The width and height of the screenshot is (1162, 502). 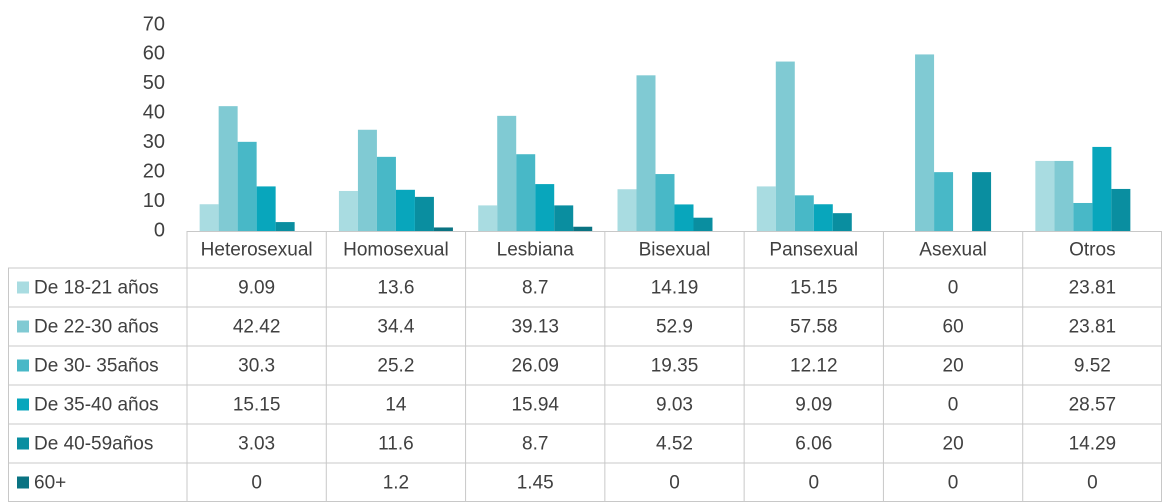 I want to click on table-value: 4.52, so click(x=674, y=444).